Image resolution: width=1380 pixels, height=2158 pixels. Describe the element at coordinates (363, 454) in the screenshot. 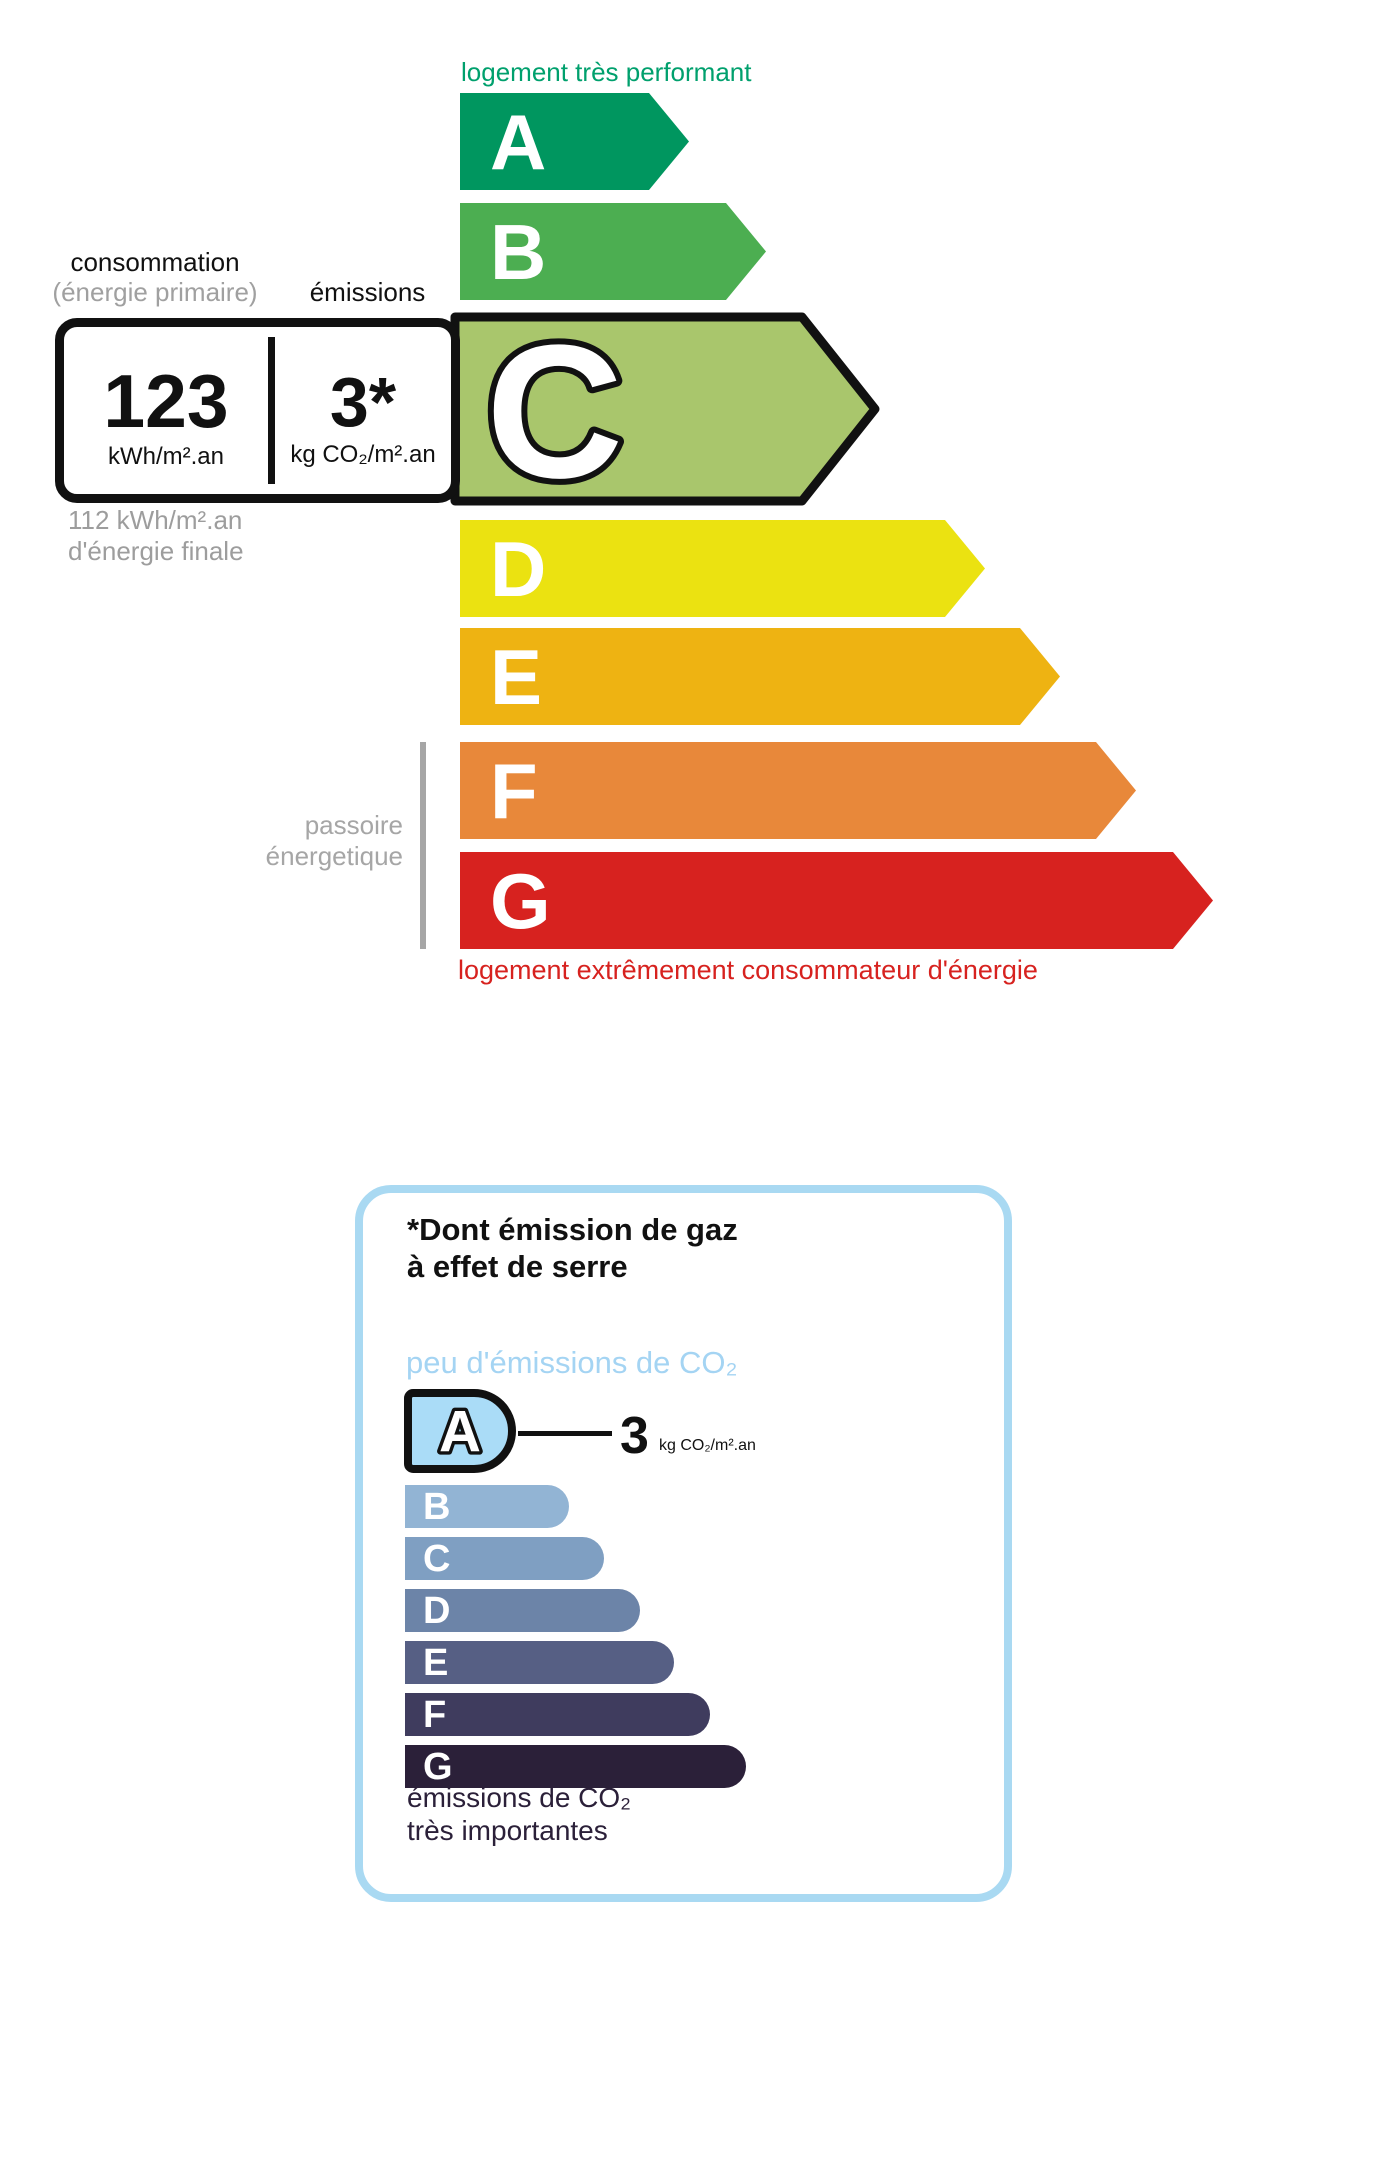

I see `emissions-unit: kg CO₂/m².an` at that location.